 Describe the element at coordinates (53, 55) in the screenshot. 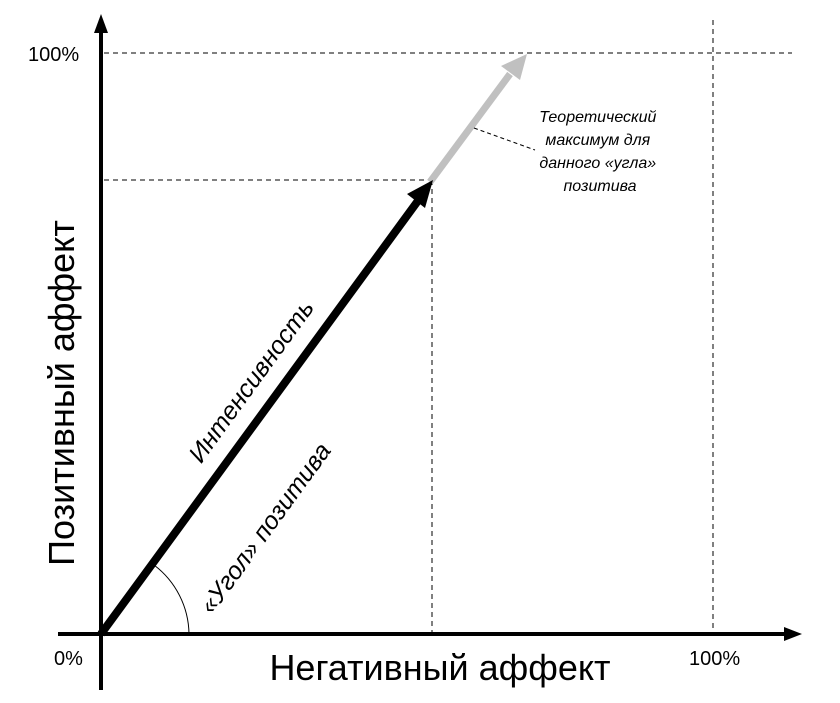

I see `y-max-label: 100%` at that location.